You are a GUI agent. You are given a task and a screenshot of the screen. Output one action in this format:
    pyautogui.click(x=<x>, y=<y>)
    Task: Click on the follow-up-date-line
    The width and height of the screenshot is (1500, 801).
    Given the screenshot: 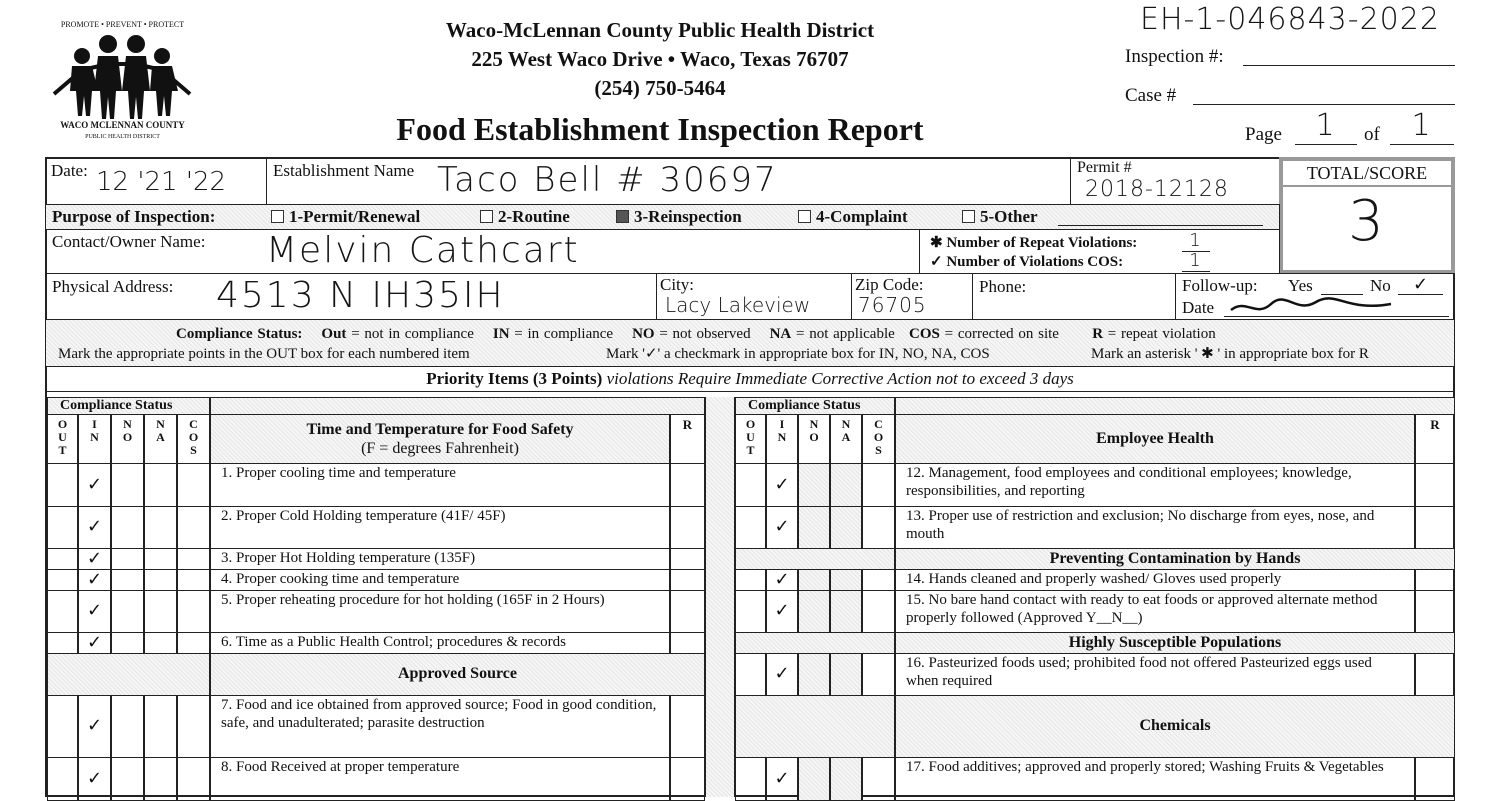 What is the action you would take?
    pyautogui.click(x=1336, y=316)
    